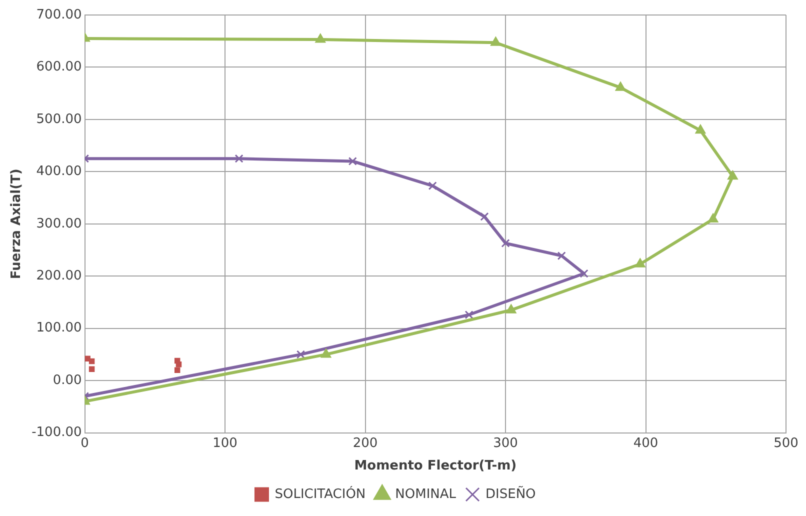  I want to click on x-tick-label: 500, so click(786, 443).